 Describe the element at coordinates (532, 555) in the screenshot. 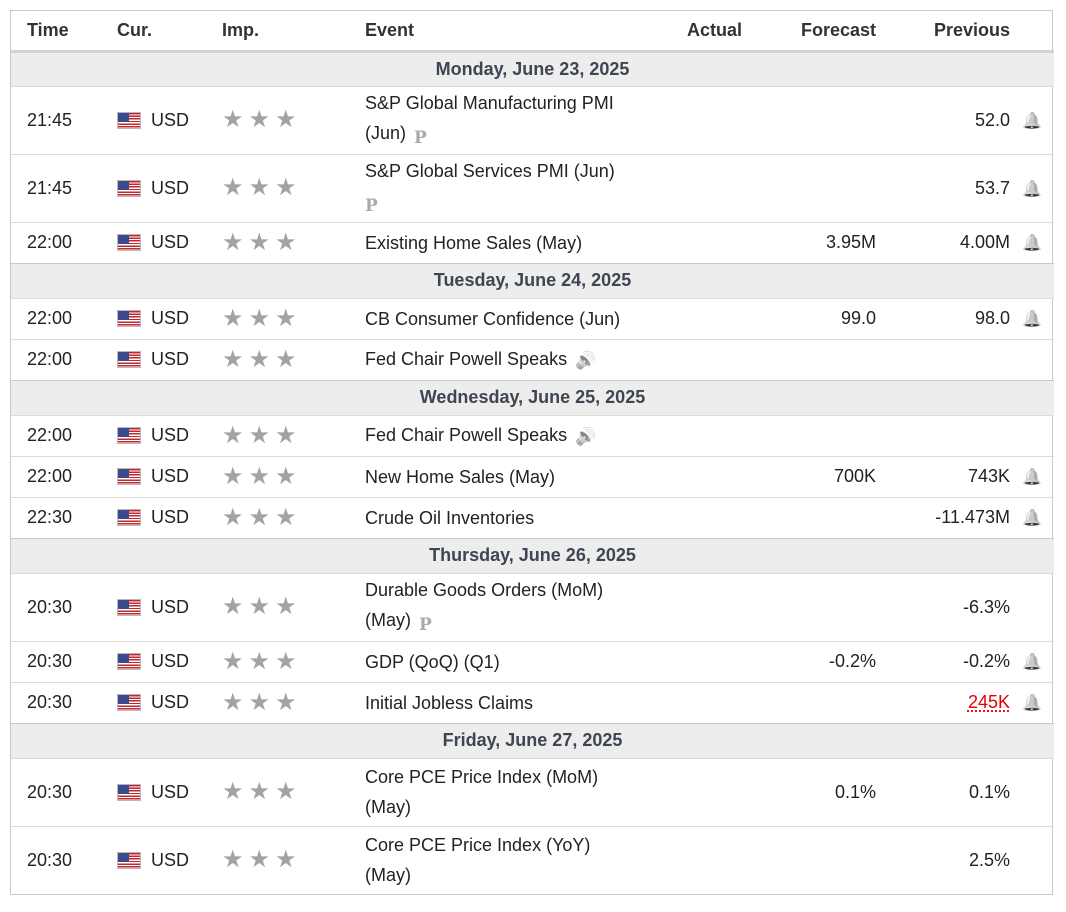

I see `day-header: Thursday, June 26, 2025` at that location.